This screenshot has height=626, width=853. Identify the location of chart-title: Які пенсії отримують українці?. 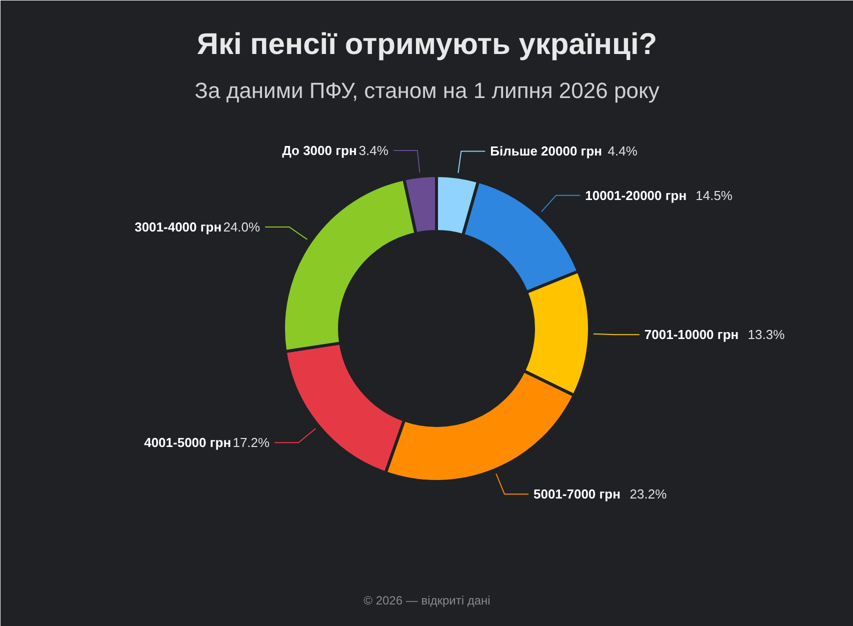
(427, 44).